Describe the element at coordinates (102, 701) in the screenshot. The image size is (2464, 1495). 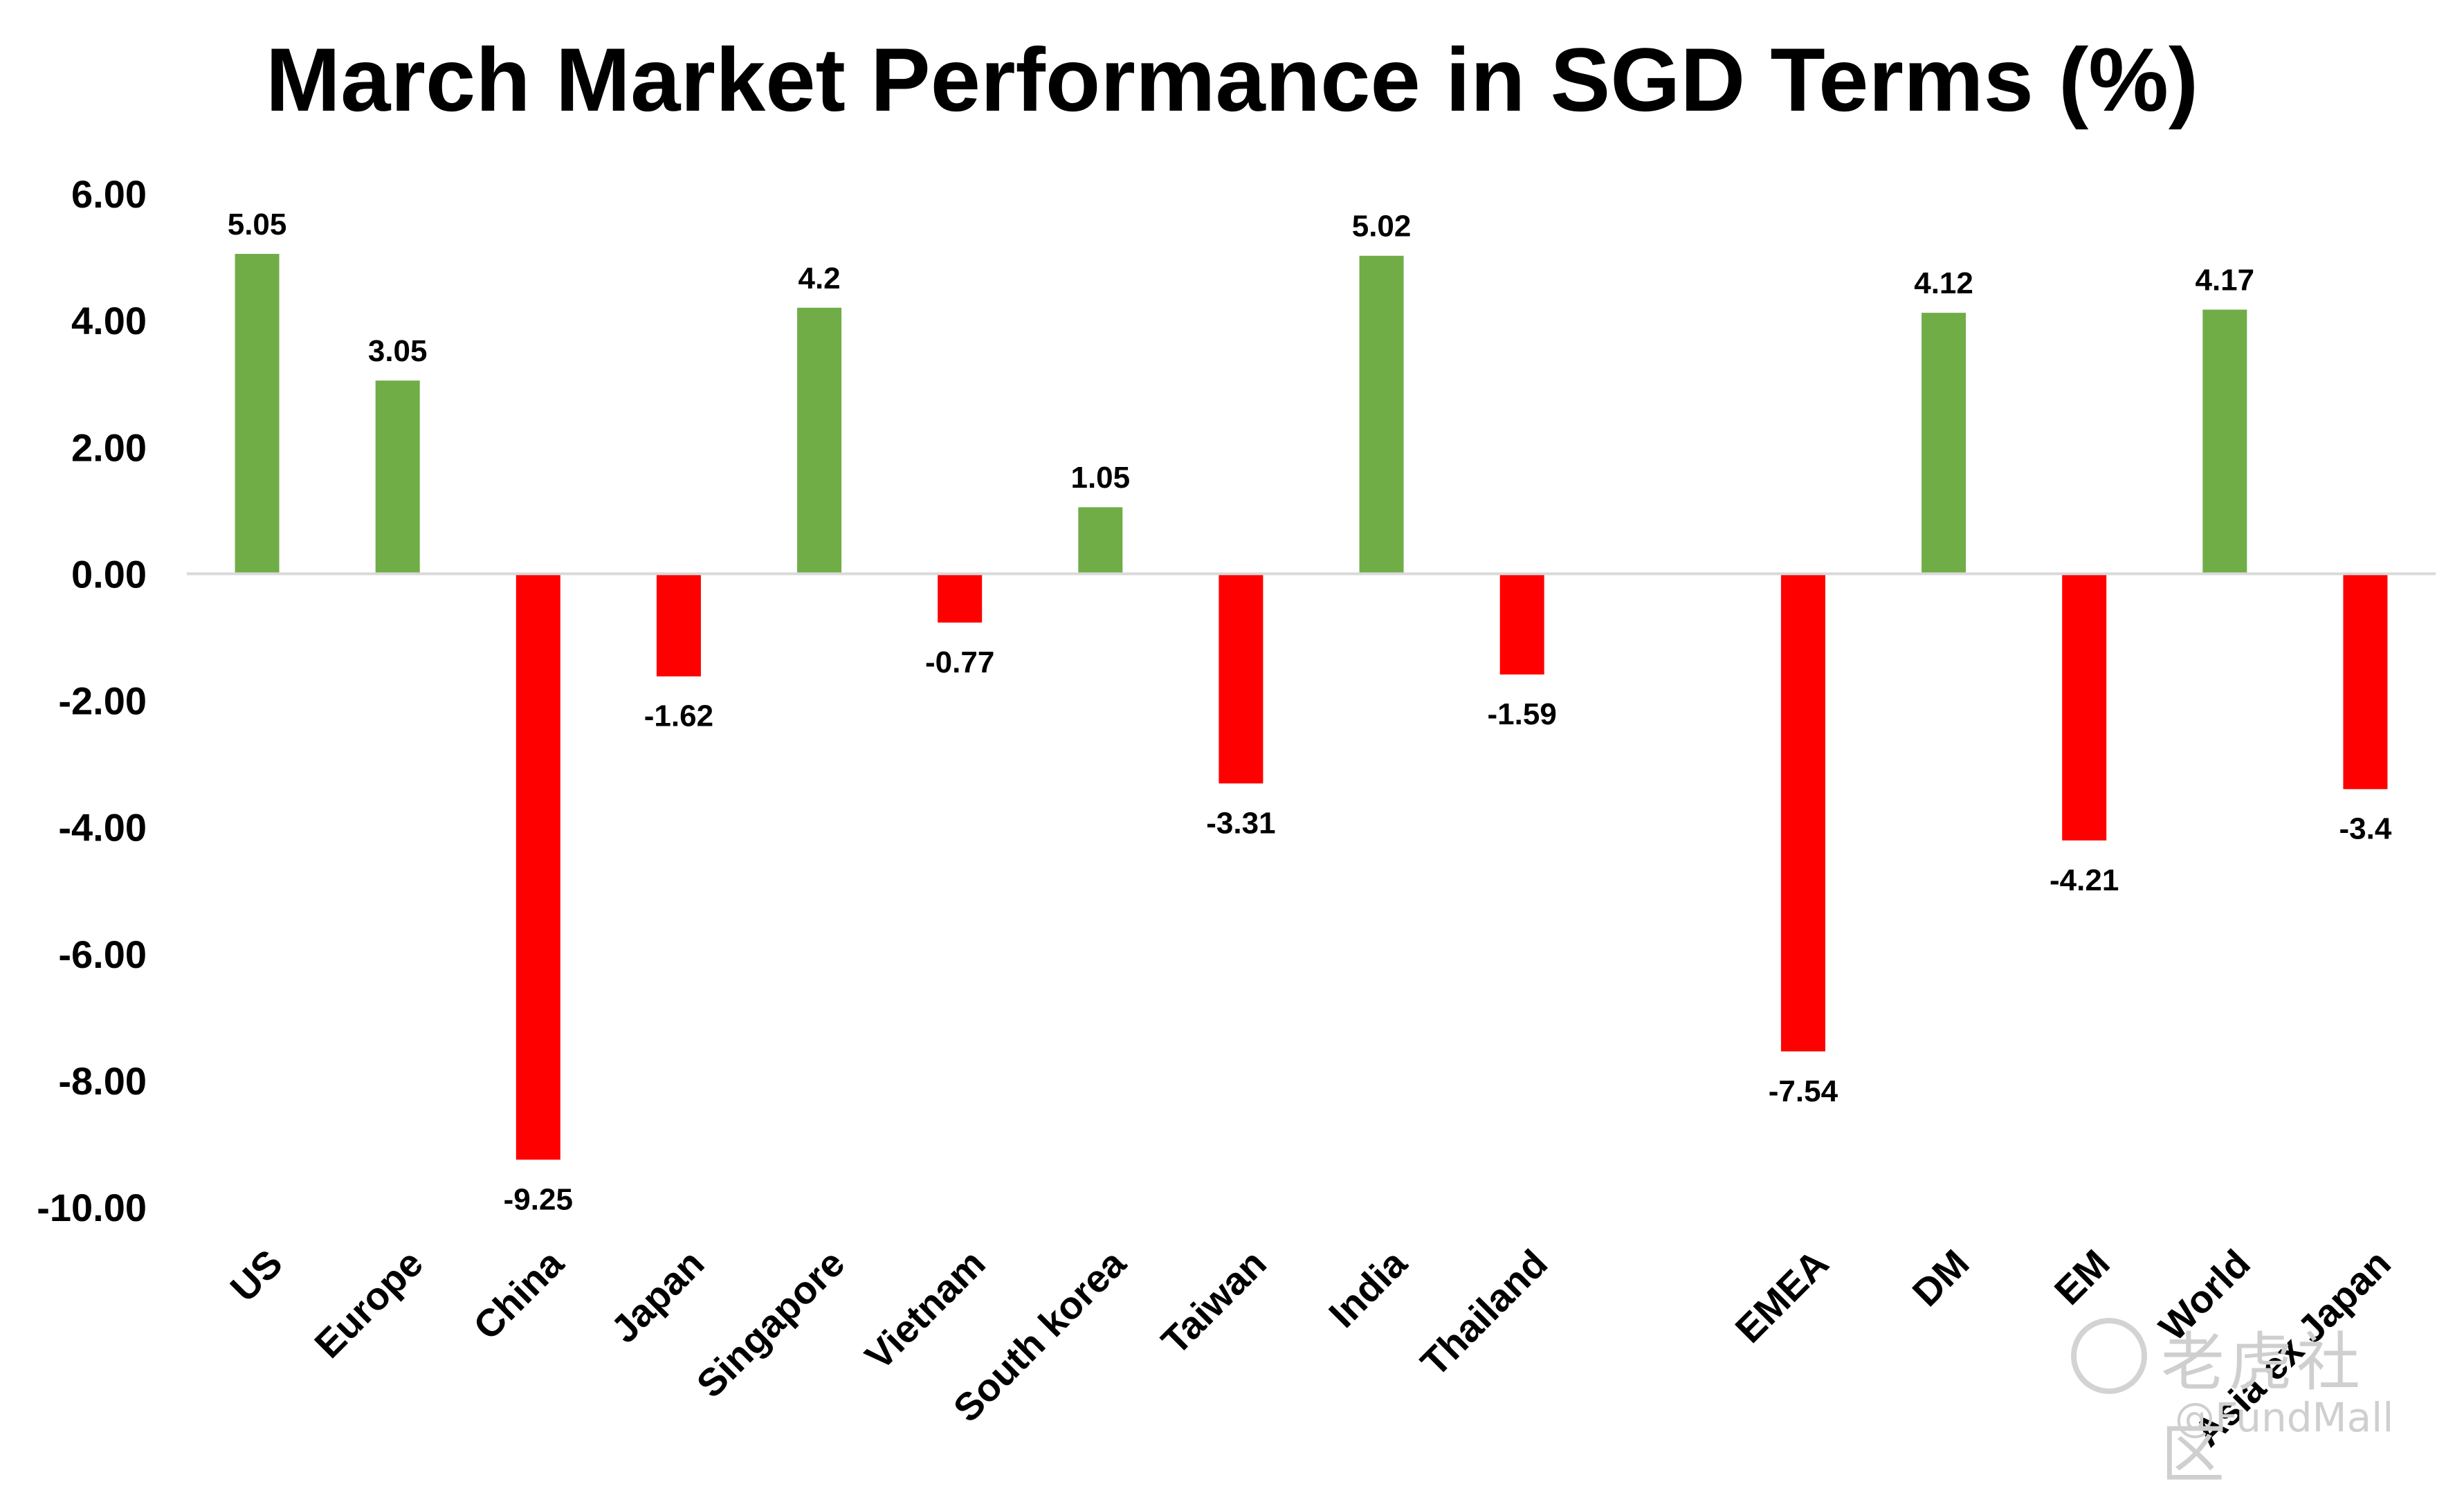
I see `y-tick-label: -2.00` at that location.